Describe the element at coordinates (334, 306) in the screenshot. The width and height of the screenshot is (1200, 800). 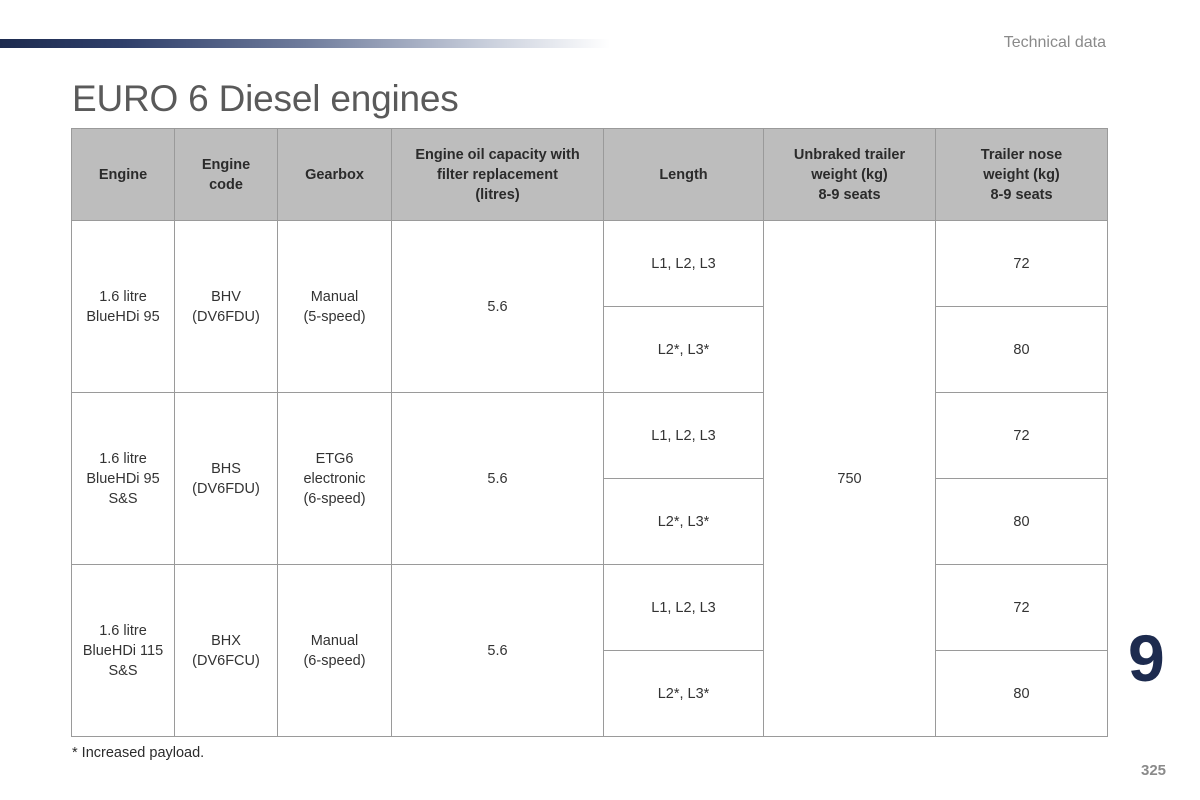
I see `gearbox-cell: Manual (5-speed)` at that location.